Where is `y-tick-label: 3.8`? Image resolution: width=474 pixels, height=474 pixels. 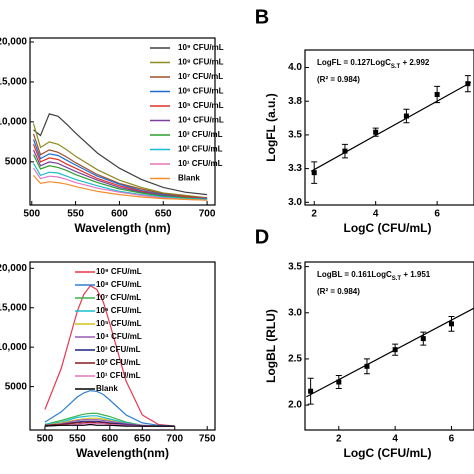 y-tick-label: 3.8 is located at coordinates (295, 101).